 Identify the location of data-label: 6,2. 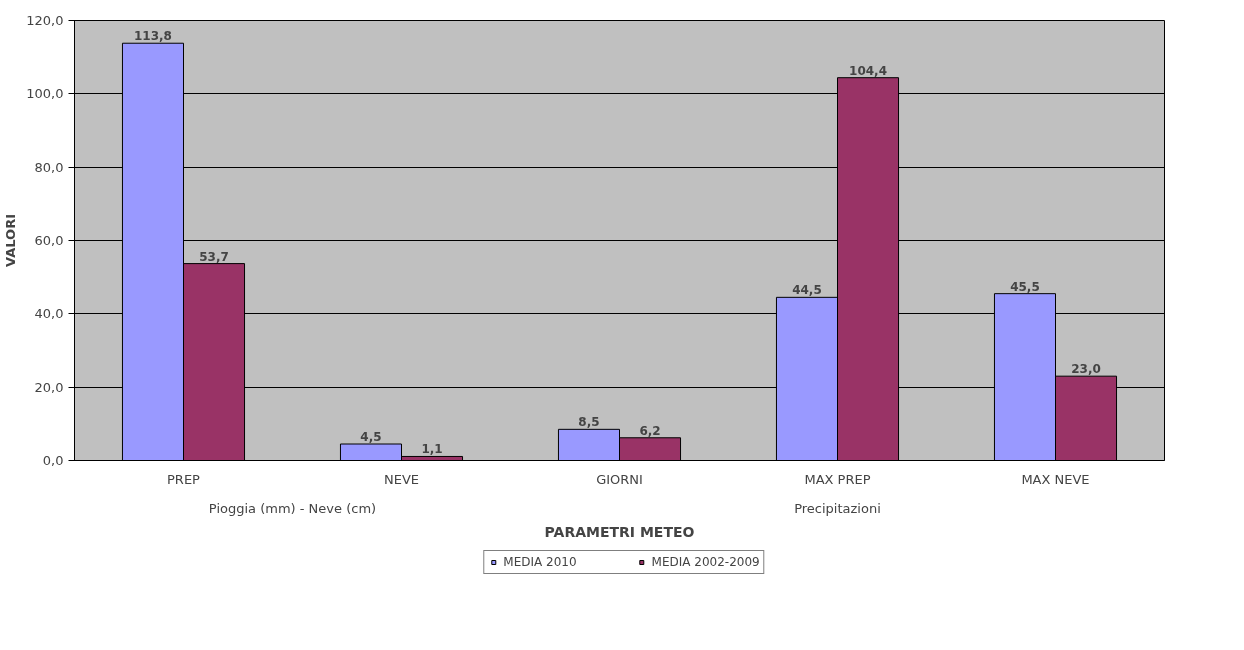
(650, 430).